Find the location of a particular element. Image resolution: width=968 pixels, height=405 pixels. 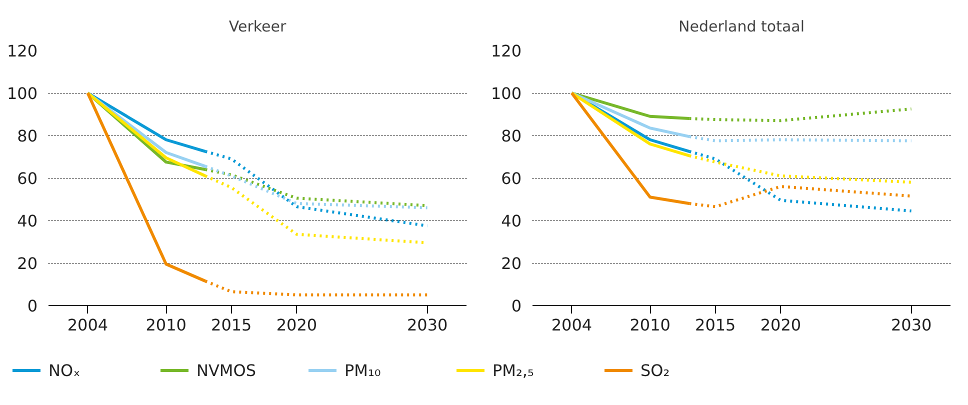

chart-title: Verkeer is located at coordinates (257, 27).